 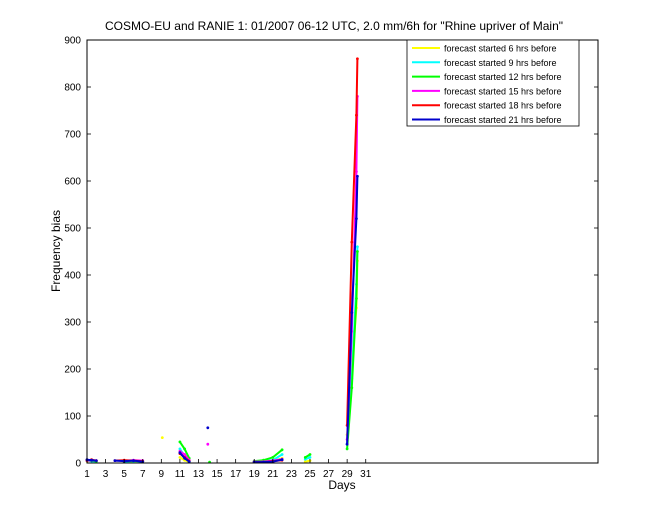 What do you see at coordinates (255, 474) in the screenshot?
I see `x-tick-label: 19` at bounding box center [255, 474].